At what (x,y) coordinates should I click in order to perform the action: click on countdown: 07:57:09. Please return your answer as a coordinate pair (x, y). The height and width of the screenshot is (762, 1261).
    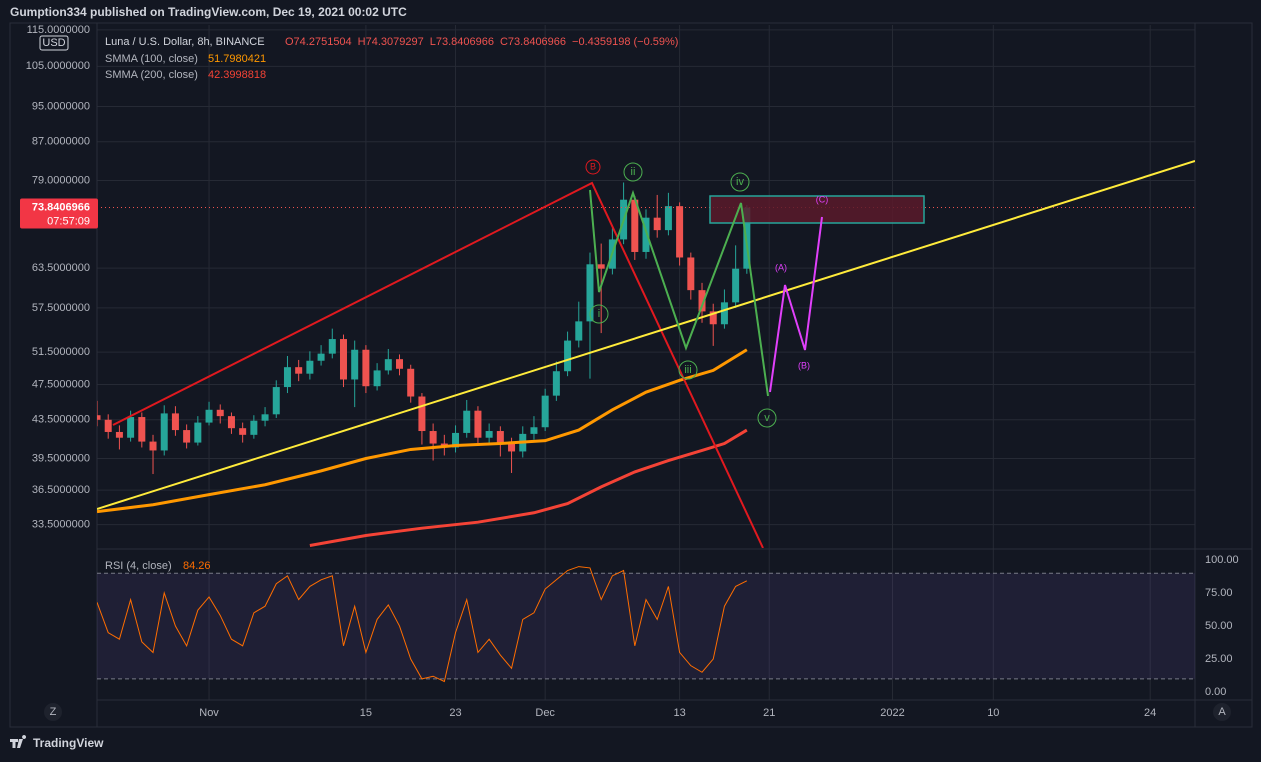
    Looking at the image, I should click on (68, 221).